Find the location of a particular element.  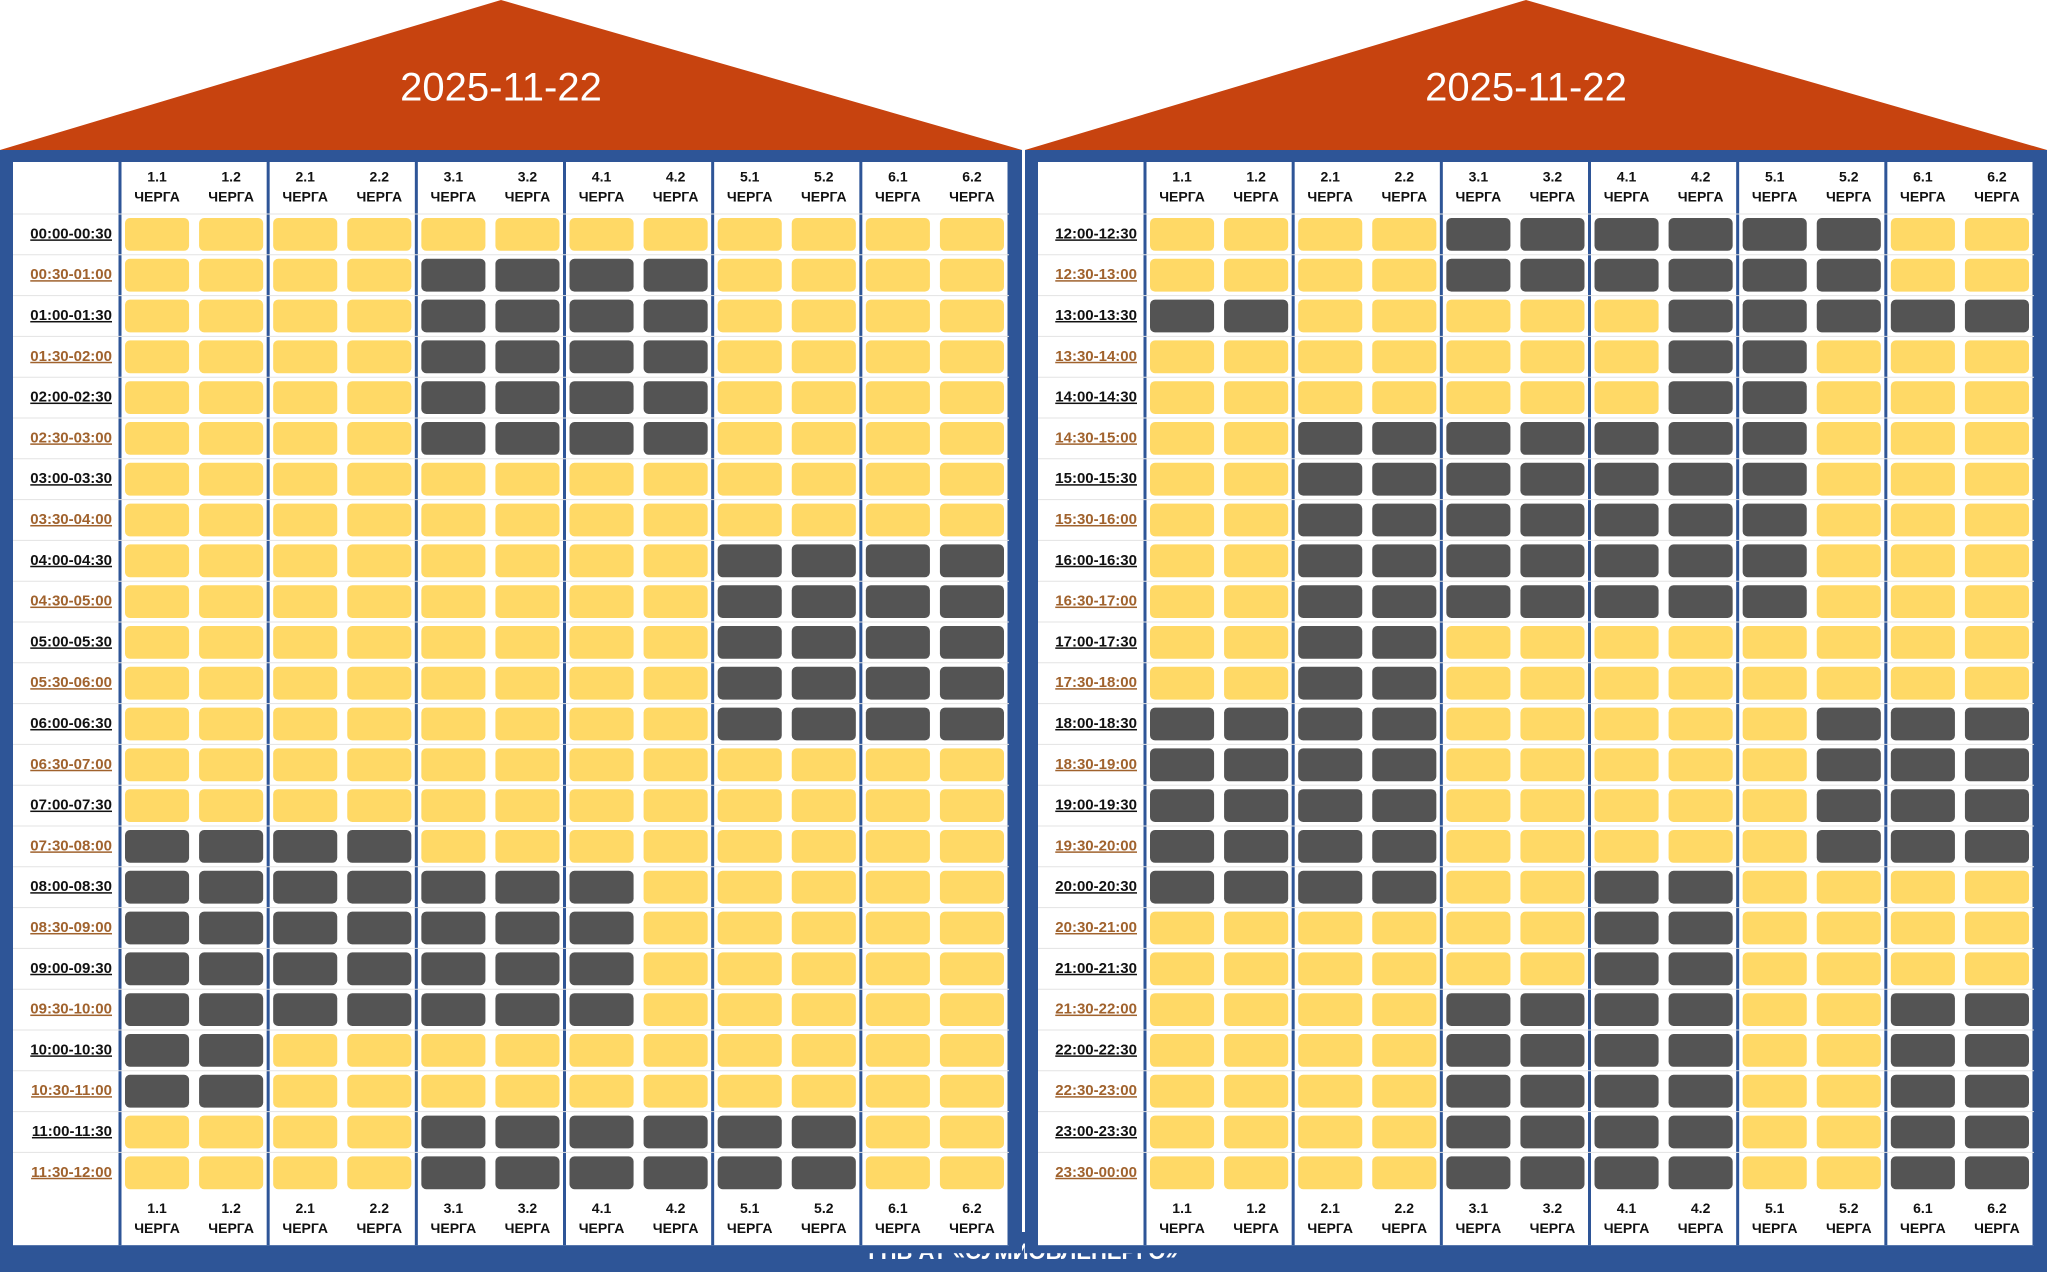

time-label: 09:00-09:30 is located at coordinates (71, 968).